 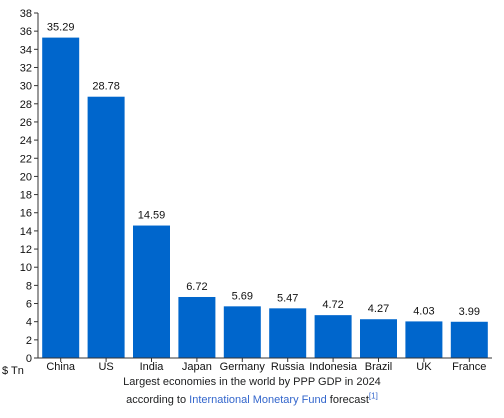 What do you see at coordinates (26, 232) in the screenshot?
I see `y-tick-label: 14` at bounding box center [26, 232].